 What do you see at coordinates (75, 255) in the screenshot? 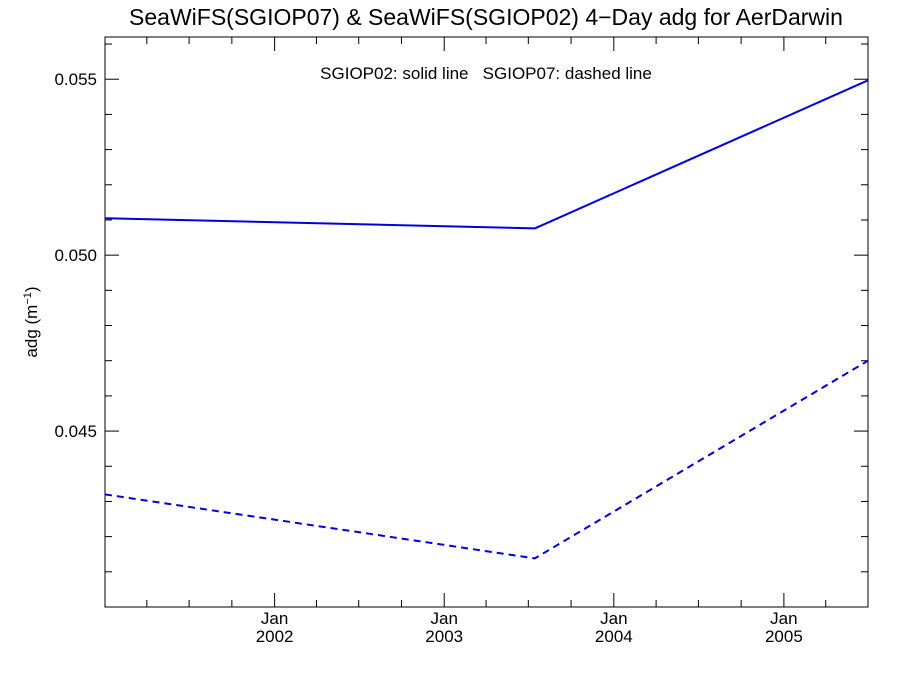
I see `y-tick-label: 0.050` at bounding box center [75, 255].